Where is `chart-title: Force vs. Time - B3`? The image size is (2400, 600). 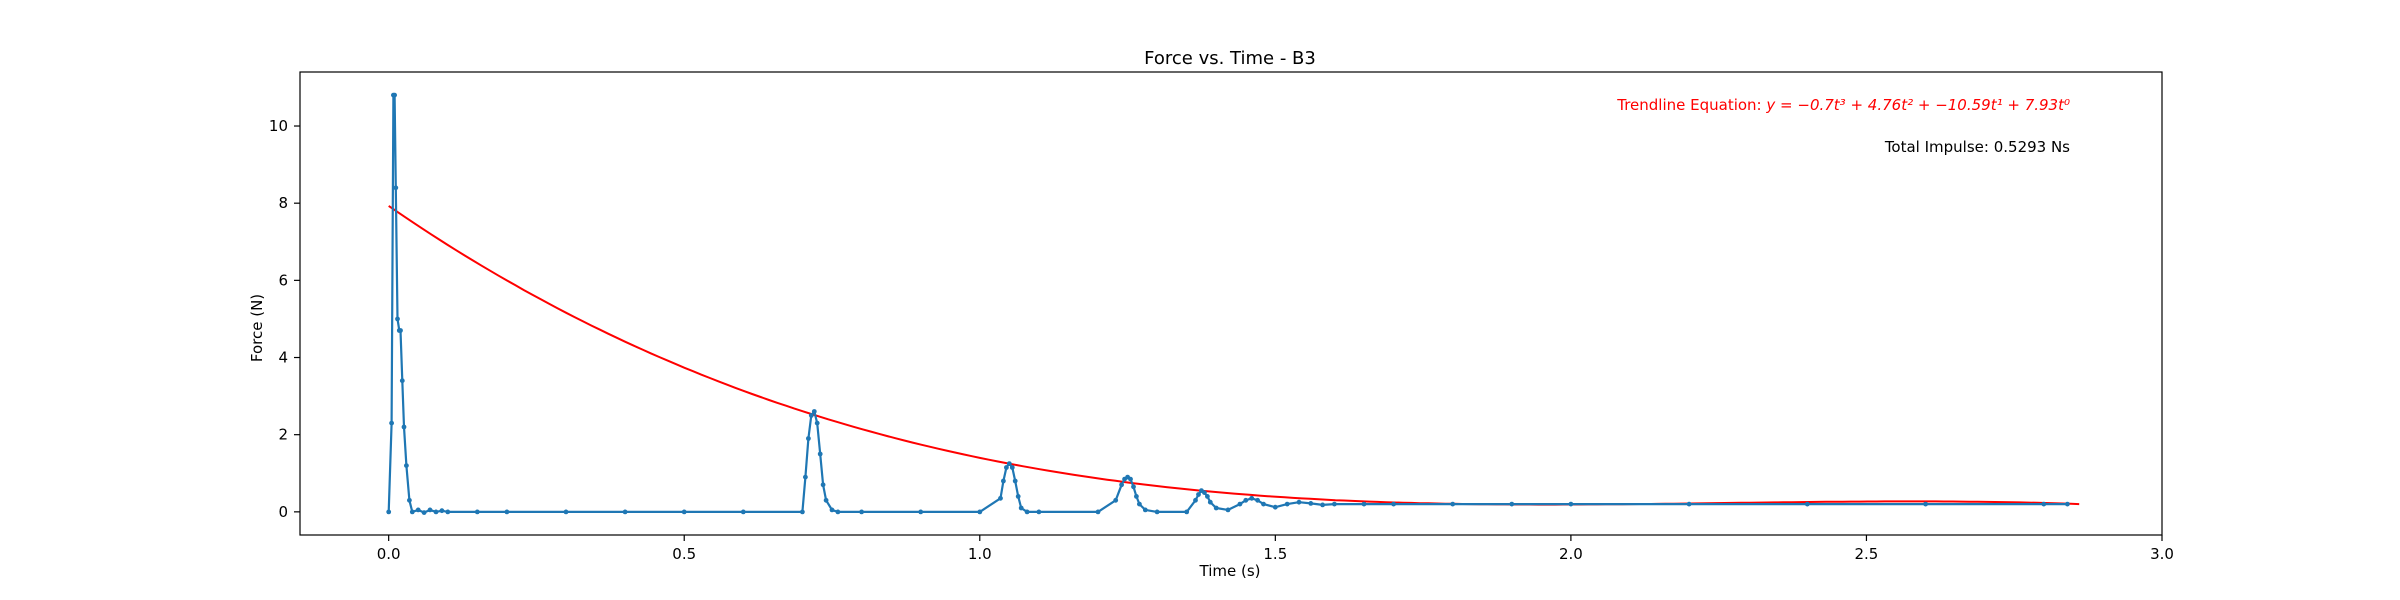
chart-title: Force vs. Time - B3 is located at coordinates (1230, 58).